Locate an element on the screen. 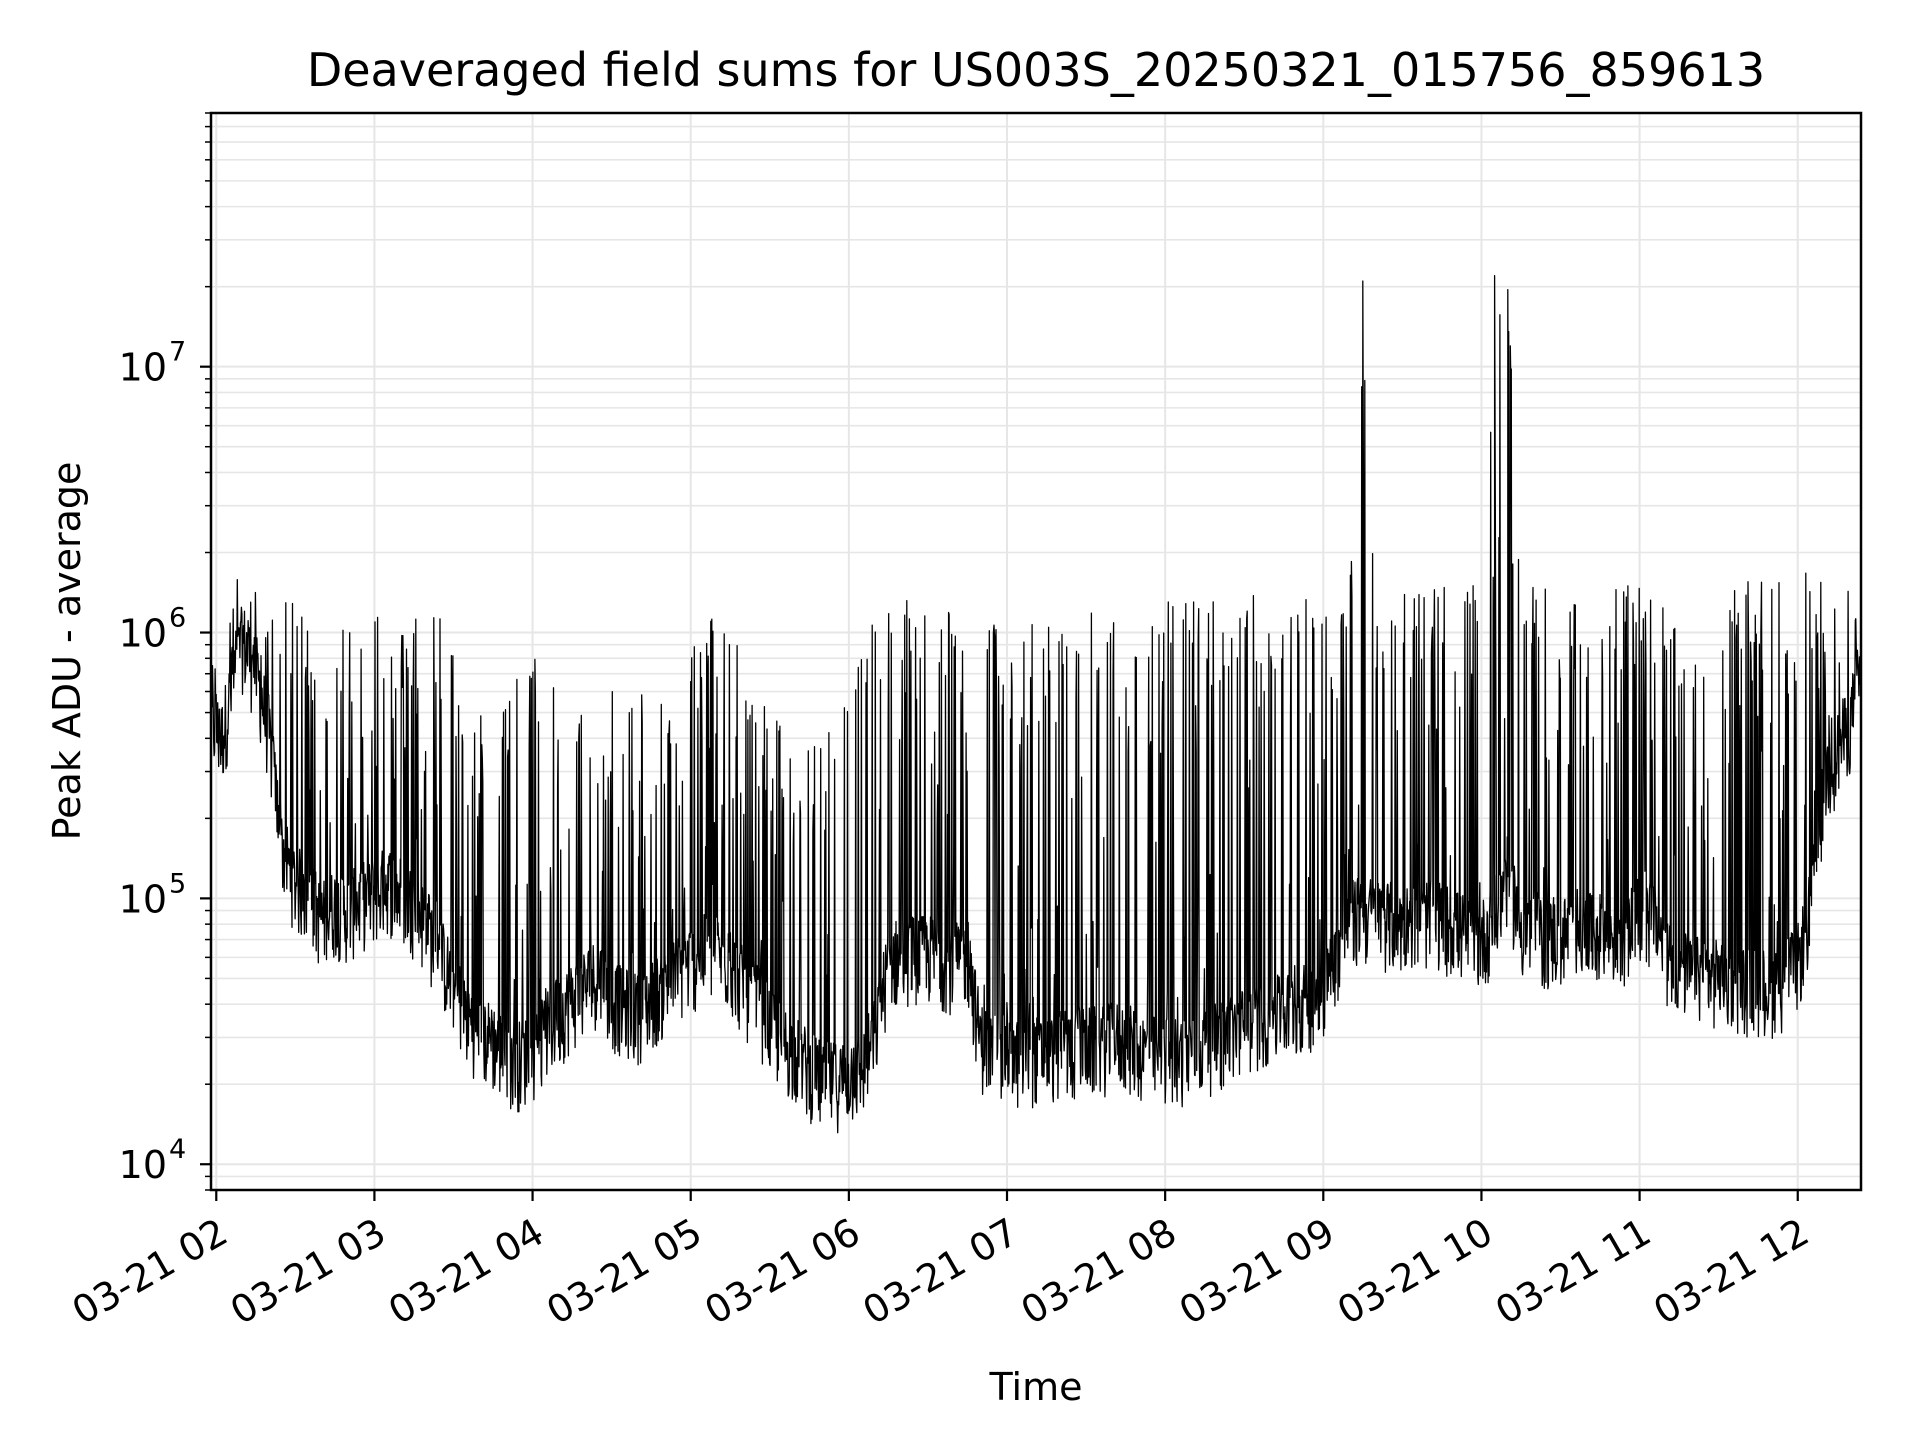  y-tick-exponent: 6 is located at coordinates (177, 618).